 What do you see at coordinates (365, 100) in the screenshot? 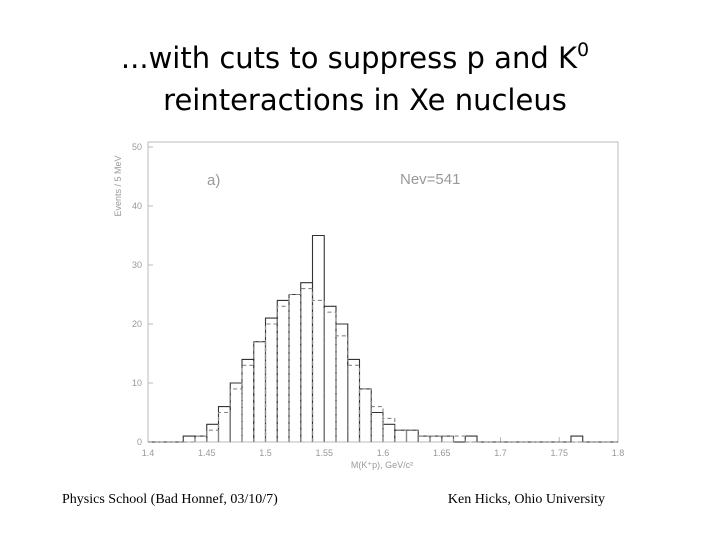
I see `title-line: reinteractions in Xe nucleus` at bounding box center [365, 100].